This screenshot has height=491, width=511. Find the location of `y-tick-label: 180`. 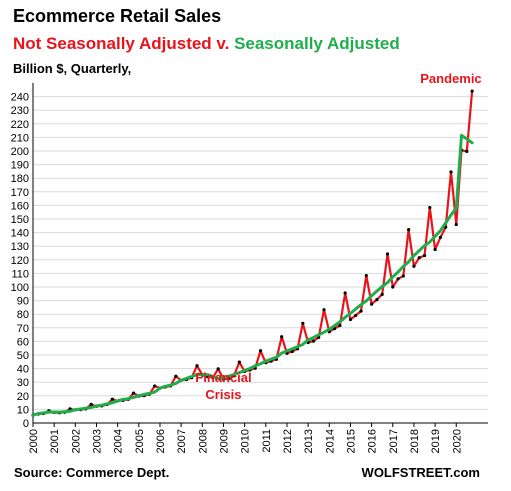

y-tick-label: 180 is located at coordinates (20, 179).